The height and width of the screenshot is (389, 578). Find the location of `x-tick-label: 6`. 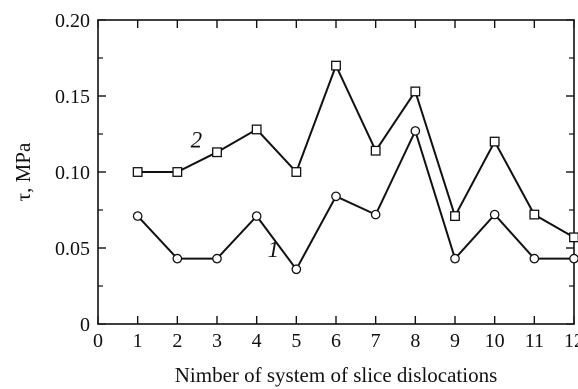

x-tick-label: 6 is located at coordinates (336, 341).